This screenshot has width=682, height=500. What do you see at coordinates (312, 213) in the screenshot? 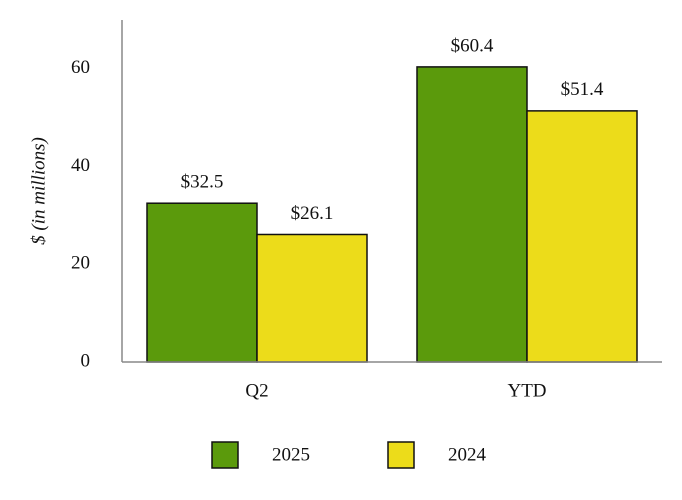
I see `value-label: $26.1` at bounding box center [312, 213].